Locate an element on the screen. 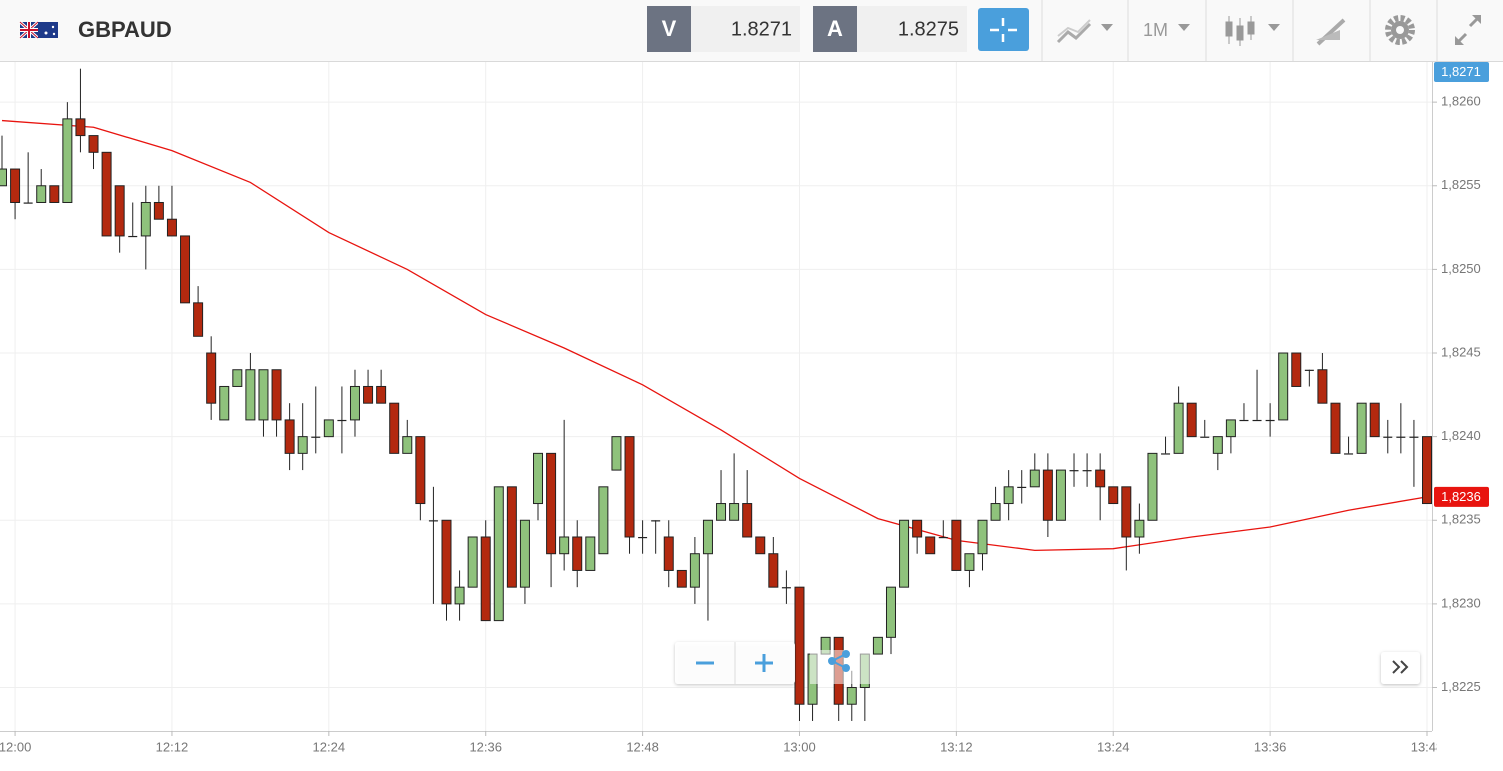  ask-tag: A is located at coordinates (835, 28).